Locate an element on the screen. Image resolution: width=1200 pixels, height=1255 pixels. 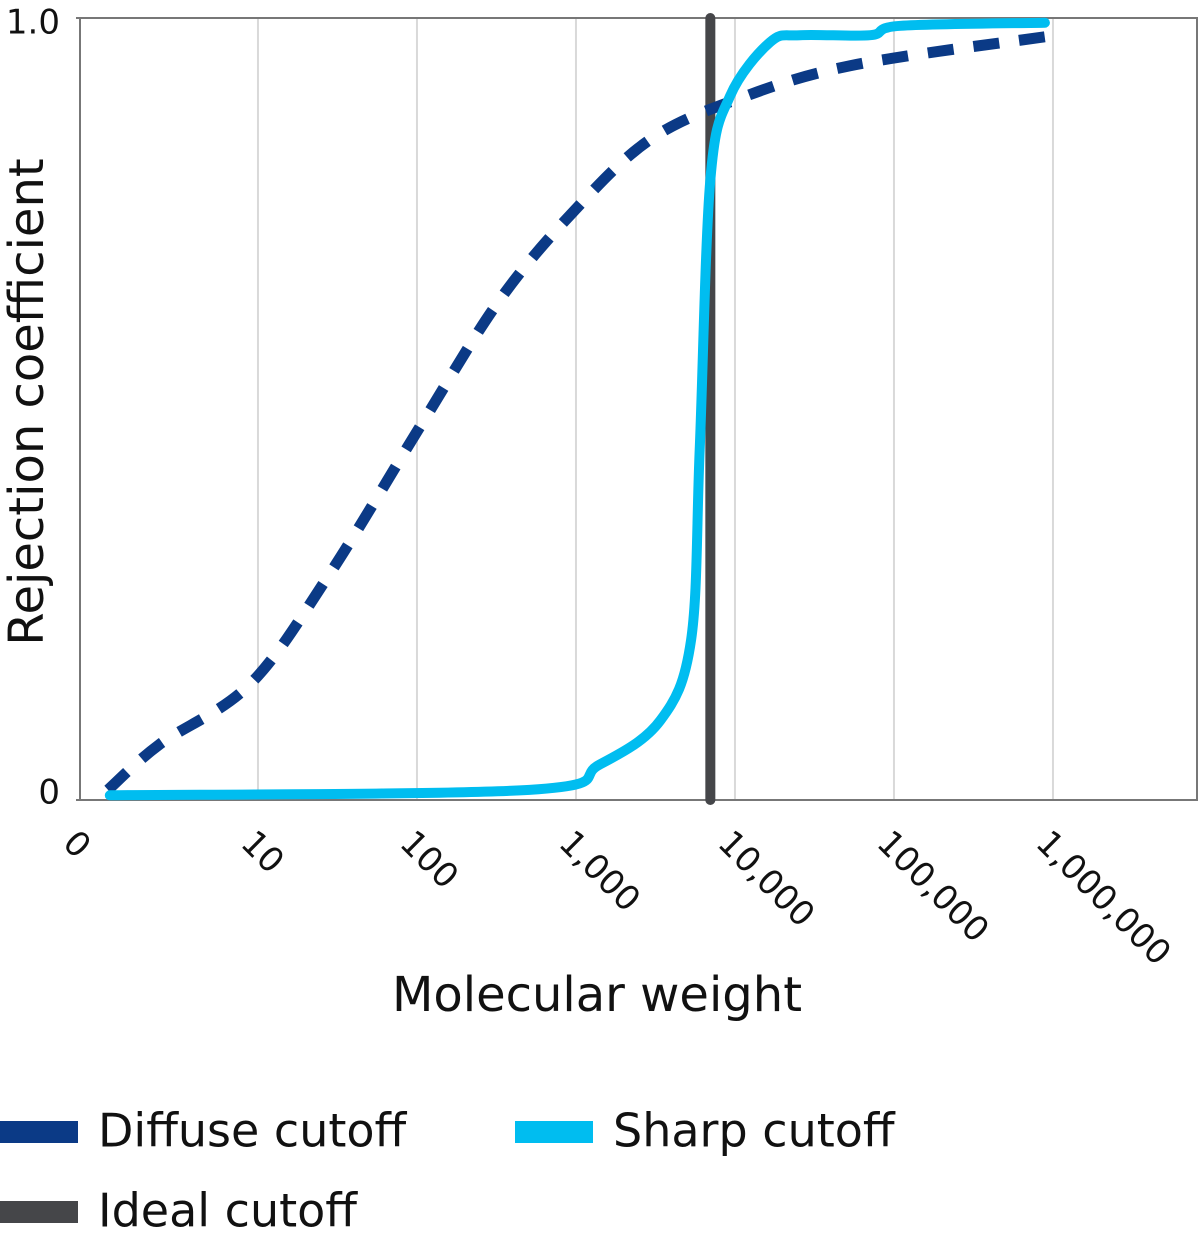
y-tick-label: 0 is located at coordinates (49, 793).